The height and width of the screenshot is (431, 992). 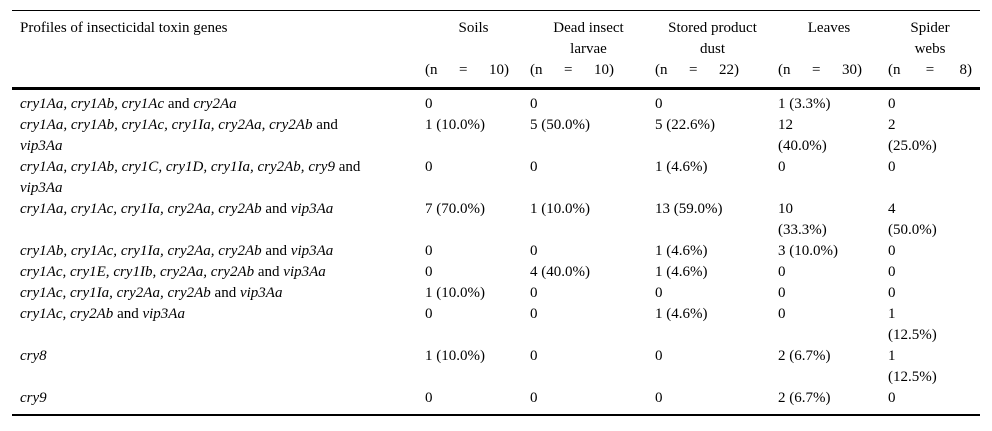 I want to click on count-cell: 4 (50.0%), so click(x=912, y=219).